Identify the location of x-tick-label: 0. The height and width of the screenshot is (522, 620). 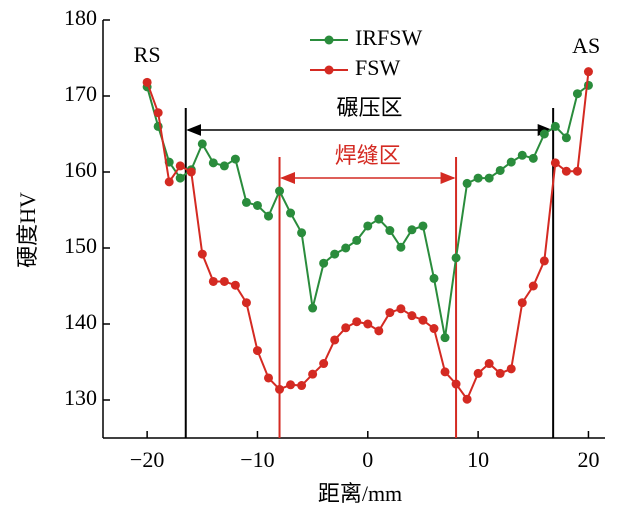
(367, 459).